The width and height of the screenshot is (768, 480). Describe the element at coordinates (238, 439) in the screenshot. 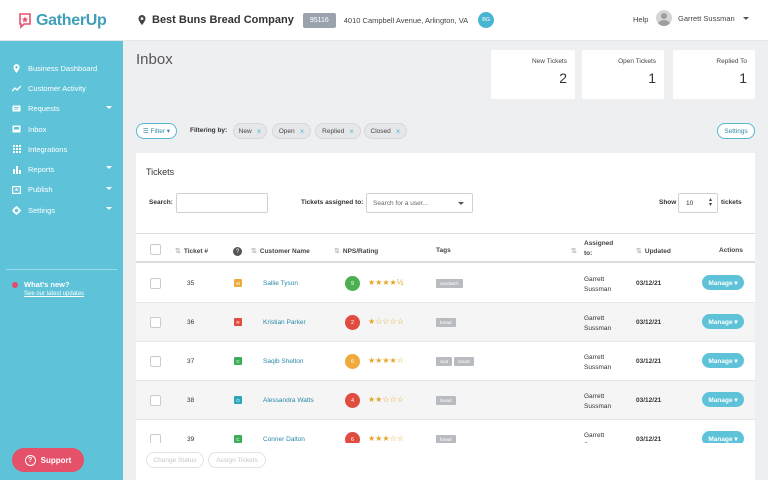

I see `source-badge: C` at that location.